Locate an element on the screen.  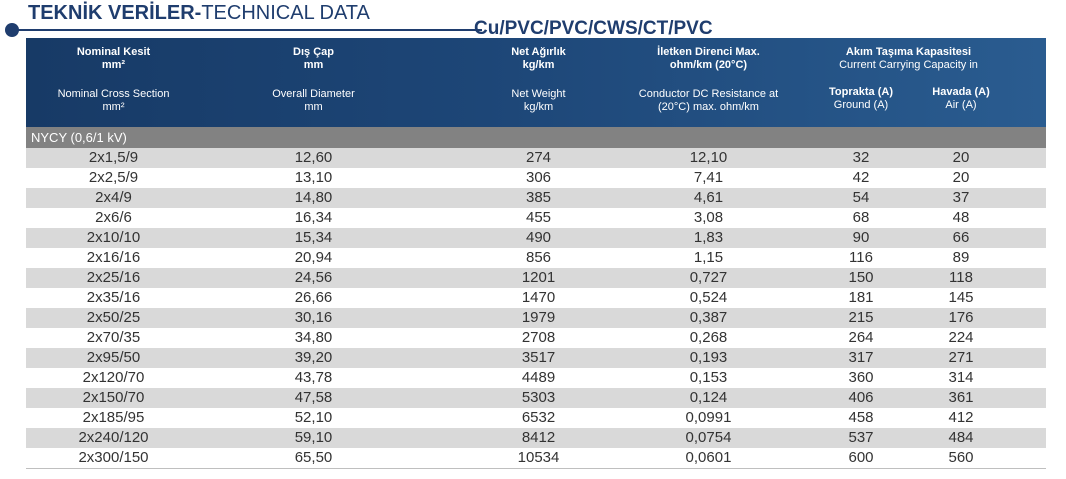
cell-weight: 3517 is located at coordinates (538, 357).